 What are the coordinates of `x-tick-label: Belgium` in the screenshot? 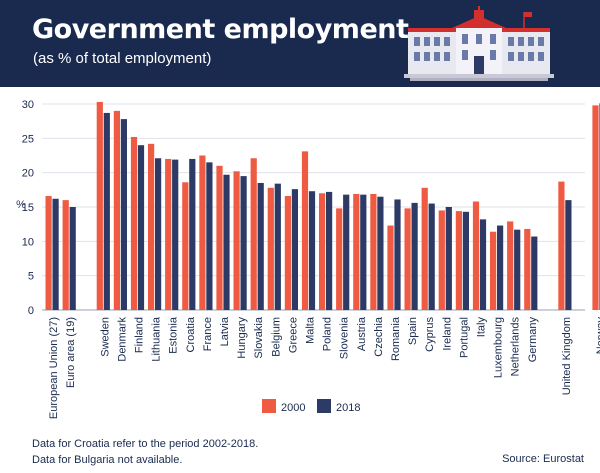 It's located at (276, 337).